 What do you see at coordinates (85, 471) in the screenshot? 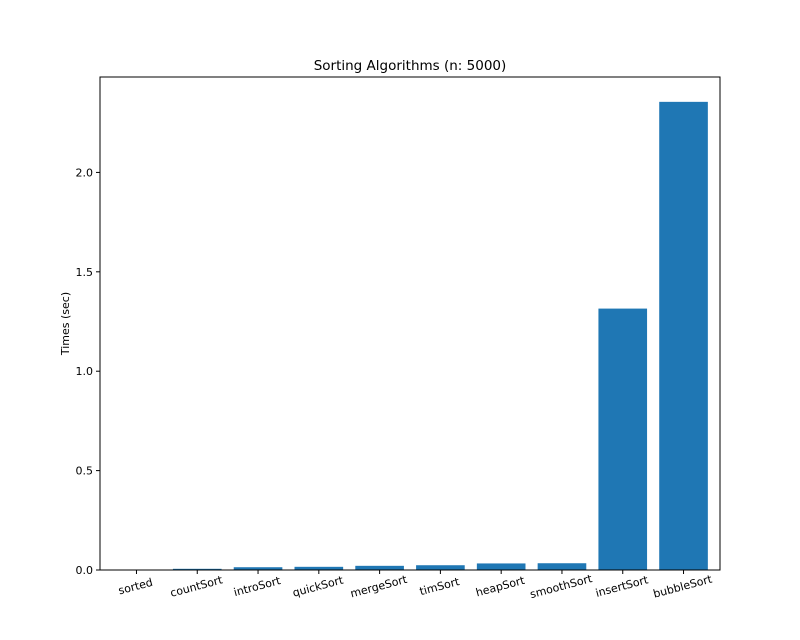
I see `y-tick-label: 0.5` at bounding box center [85, 471].